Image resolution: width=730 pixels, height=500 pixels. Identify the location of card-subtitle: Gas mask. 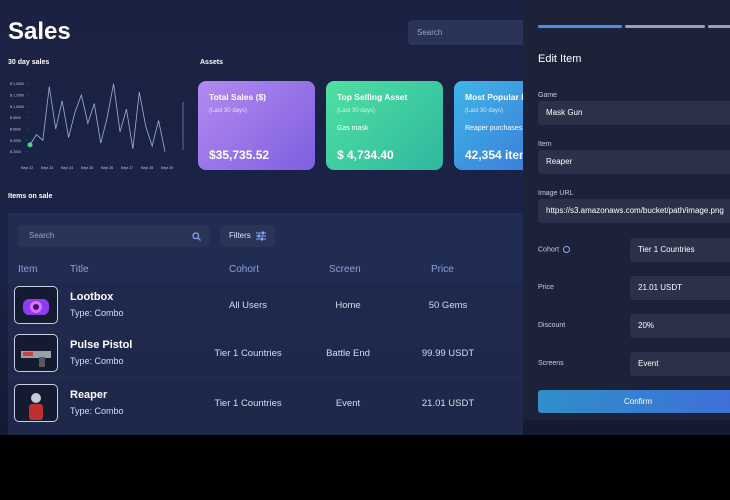
(353, 128).